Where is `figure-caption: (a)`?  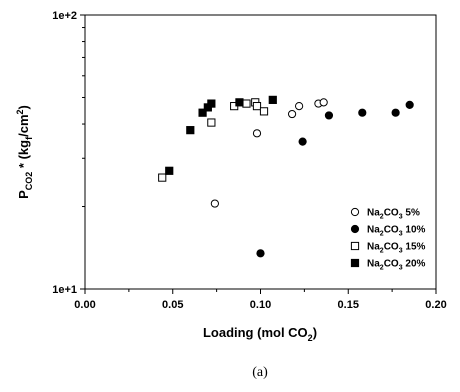 figure-caption: (a) is located at coordinates (260, 372).